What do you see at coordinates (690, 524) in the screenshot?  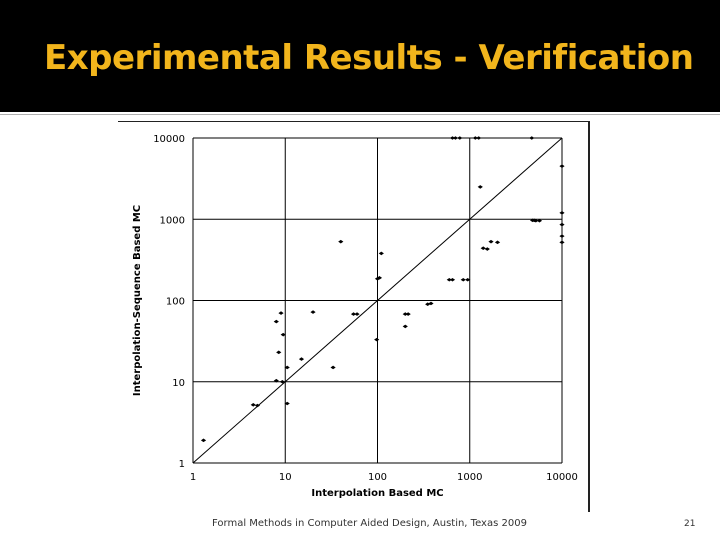 I see `page-number: 21` at bounding box center [690, 524].